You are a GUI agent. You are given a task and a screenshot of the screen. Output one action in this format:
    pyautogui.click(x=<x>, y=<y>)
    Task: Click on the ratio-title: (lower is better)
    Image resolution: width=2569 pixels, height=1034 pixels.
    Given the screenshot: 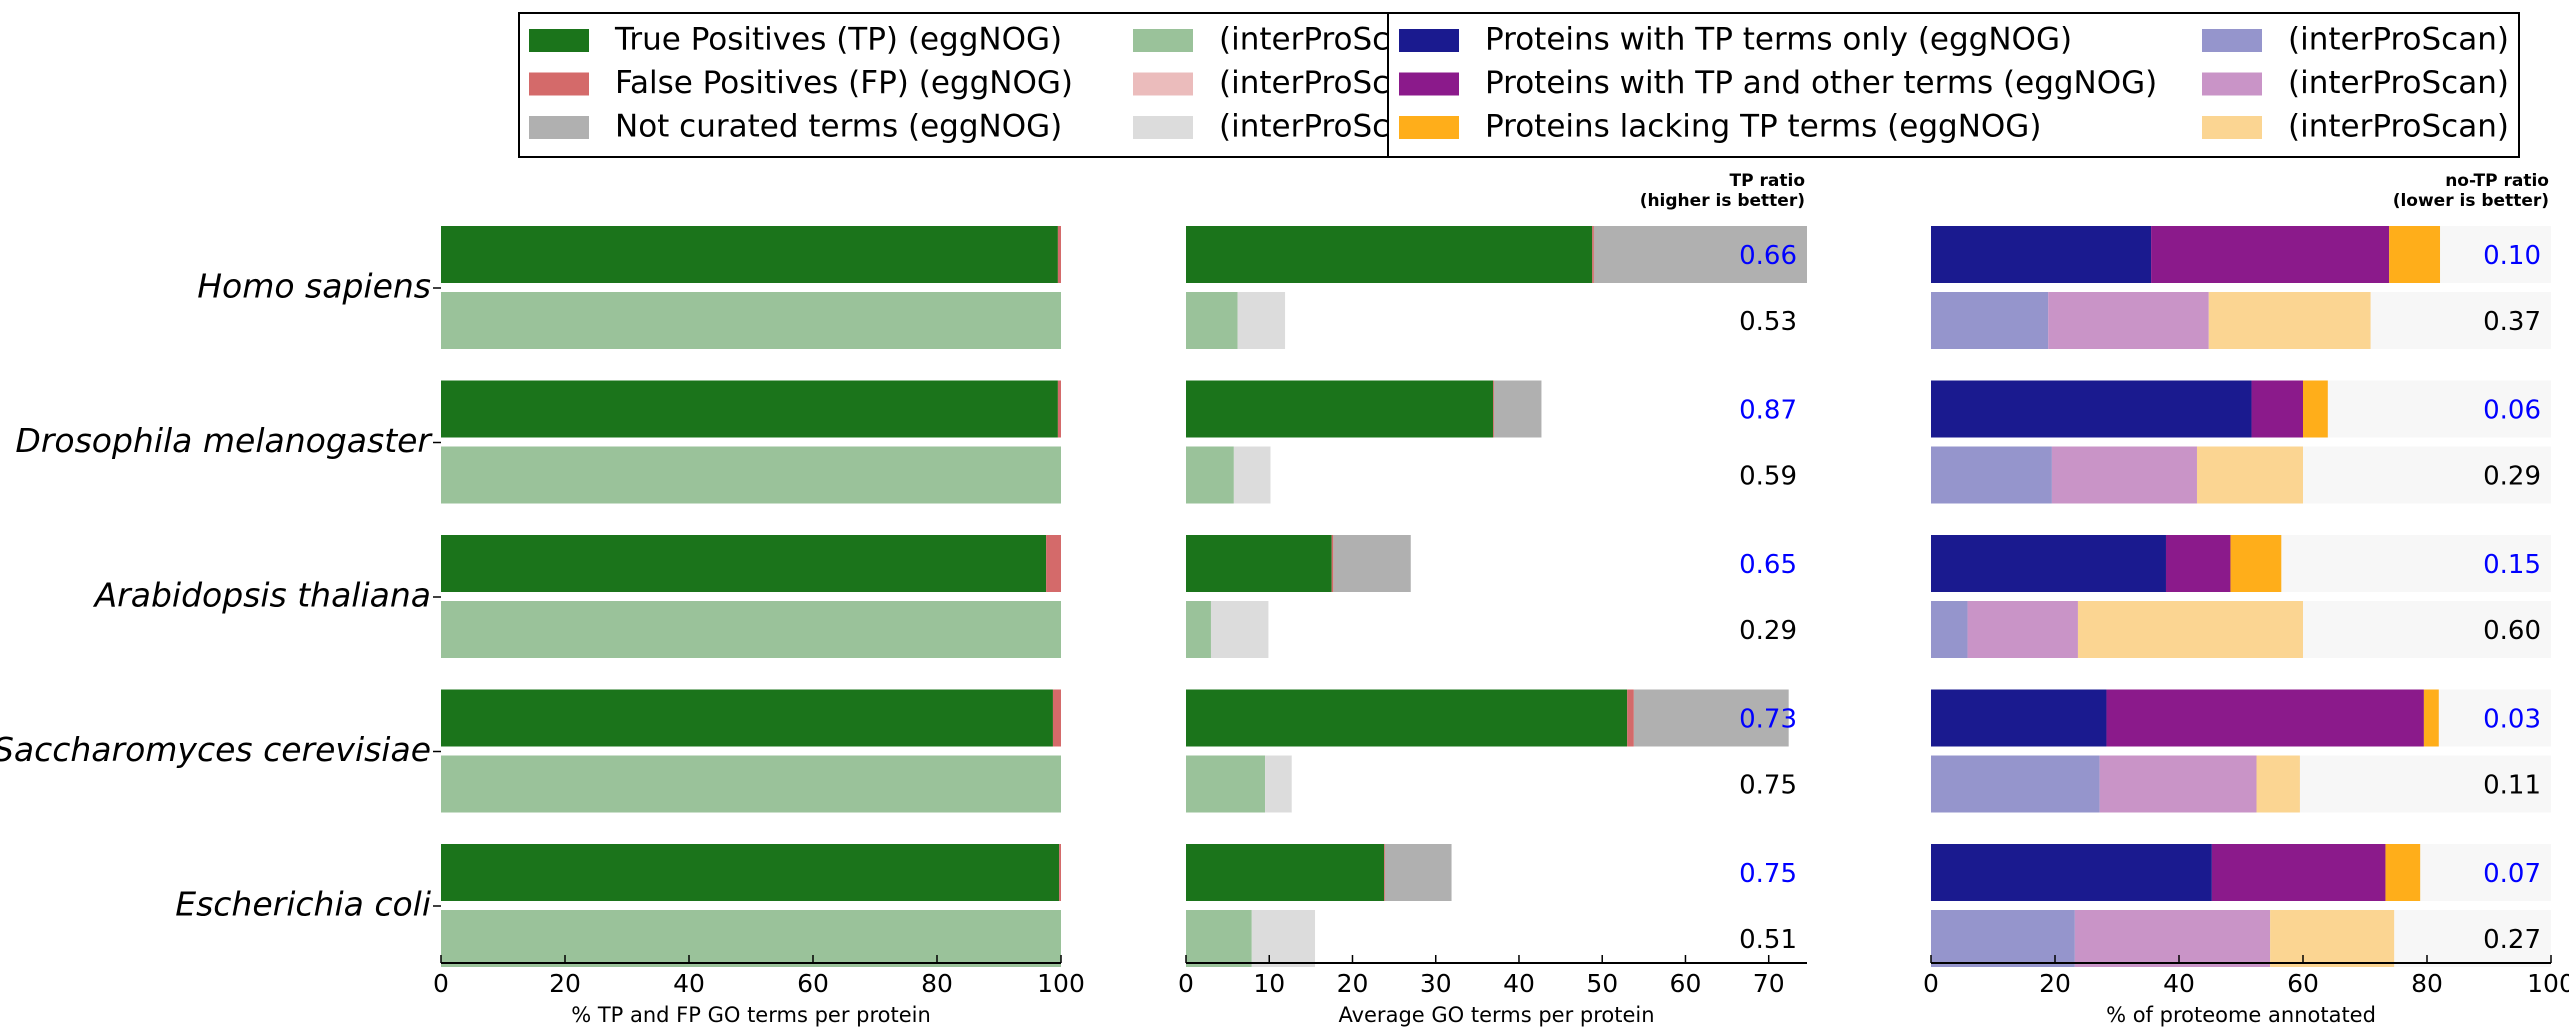 What is the action you would take?
    pyautogui.click(x=2471, y=201)
    